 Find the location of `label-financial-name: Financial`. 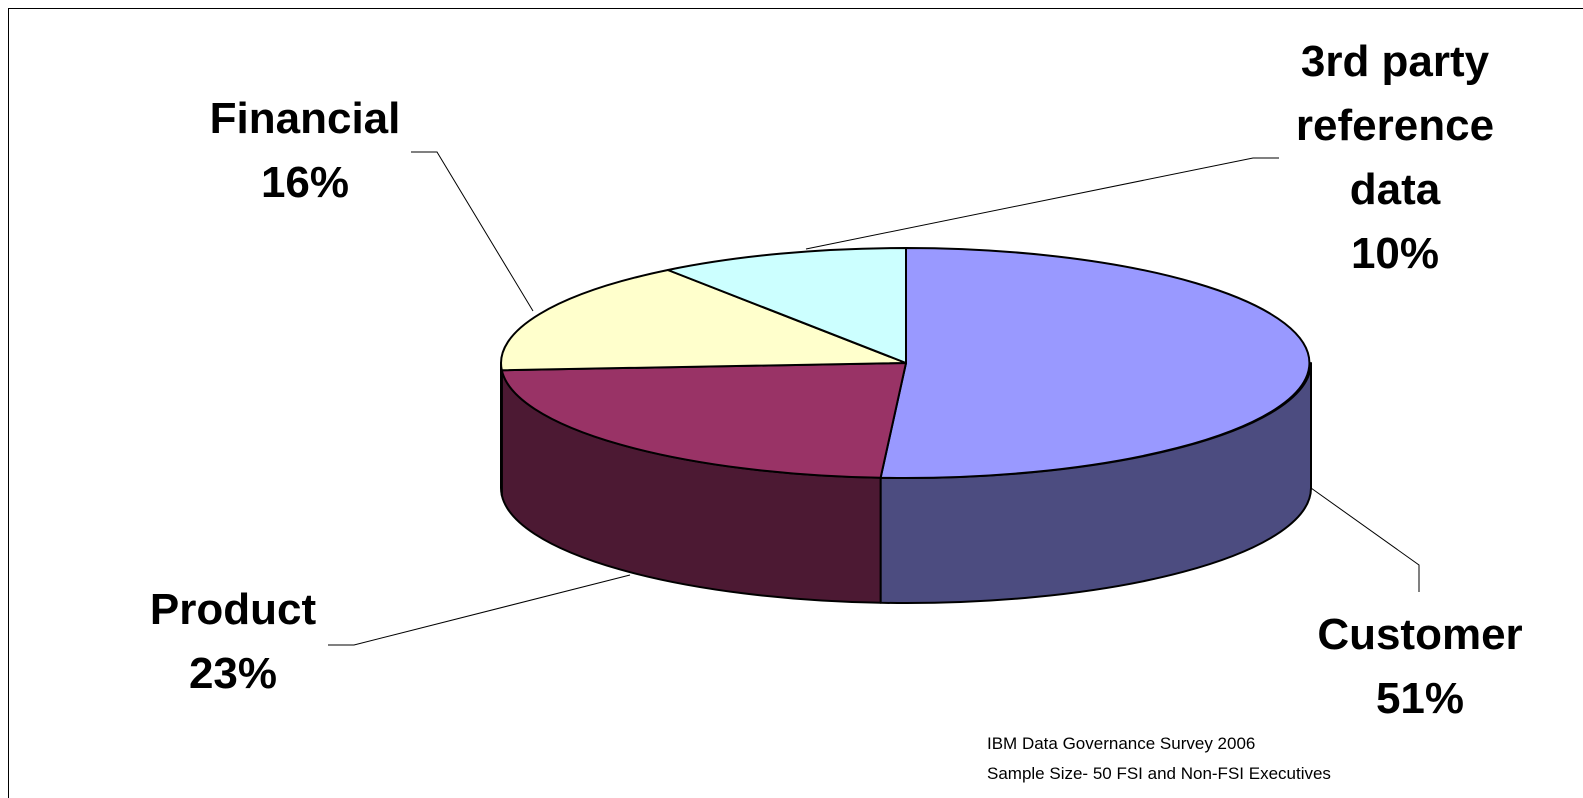

label-financial-name: Financial is located at coordinates (305, 118).